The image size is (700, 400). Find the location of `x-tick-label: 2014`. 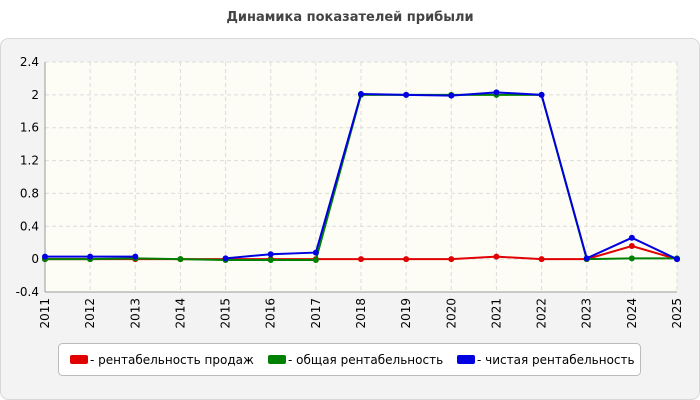

x-tick-label: 2014 is located at coordinates (180, 313).